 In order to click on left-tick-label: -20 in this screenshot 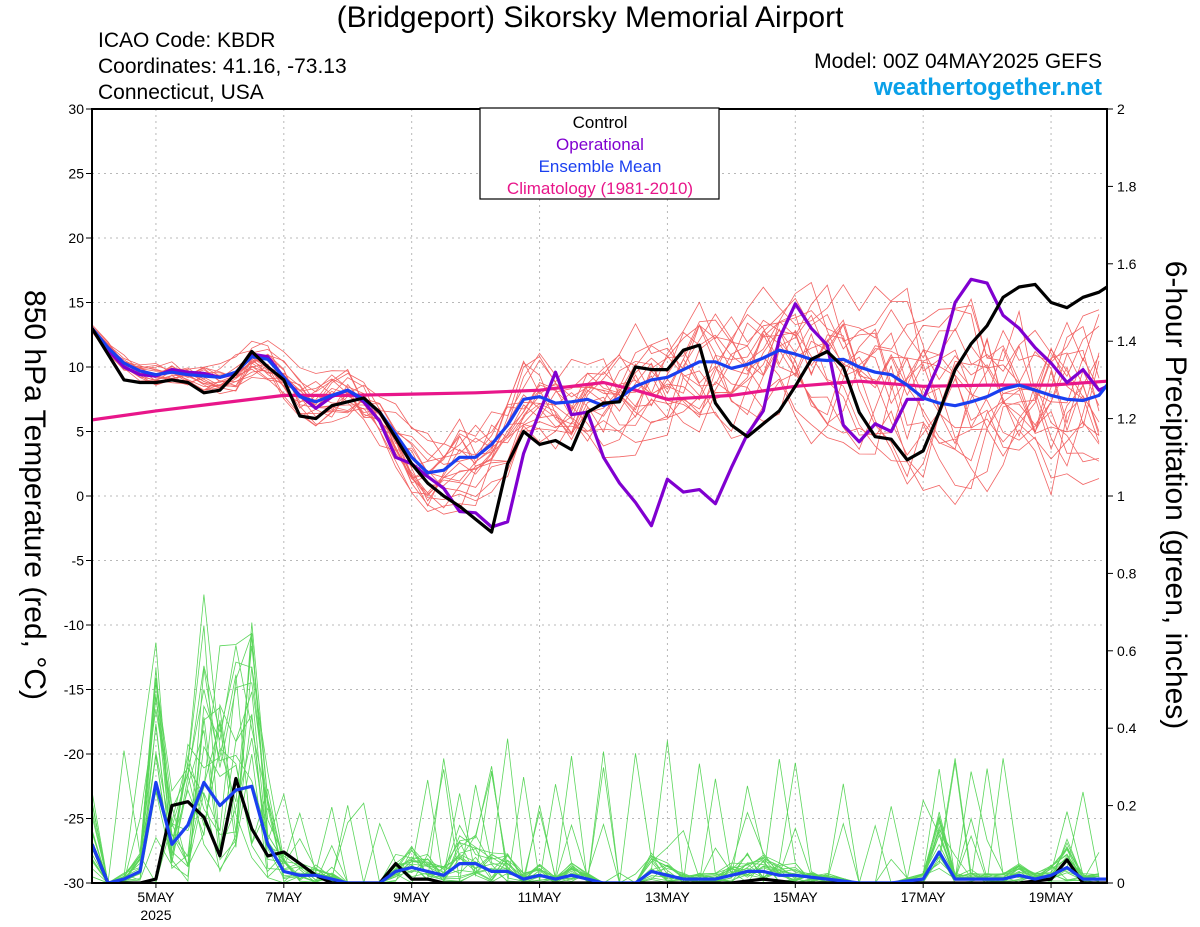, I will do `click(74, 754)`.